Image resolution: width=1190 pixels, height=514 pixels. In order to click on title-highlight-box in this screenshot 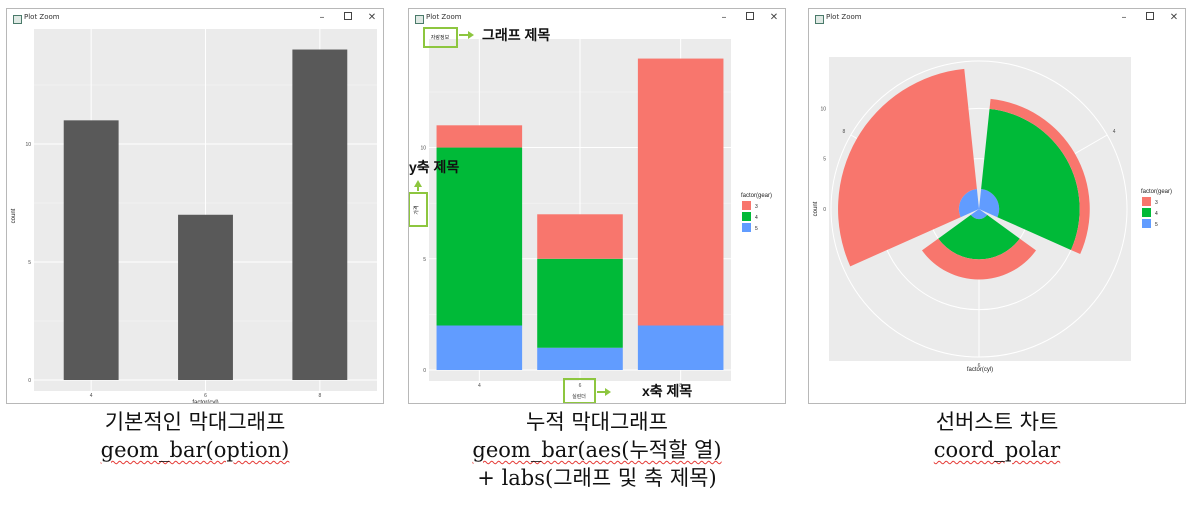, I will do `click(440, 37)`.